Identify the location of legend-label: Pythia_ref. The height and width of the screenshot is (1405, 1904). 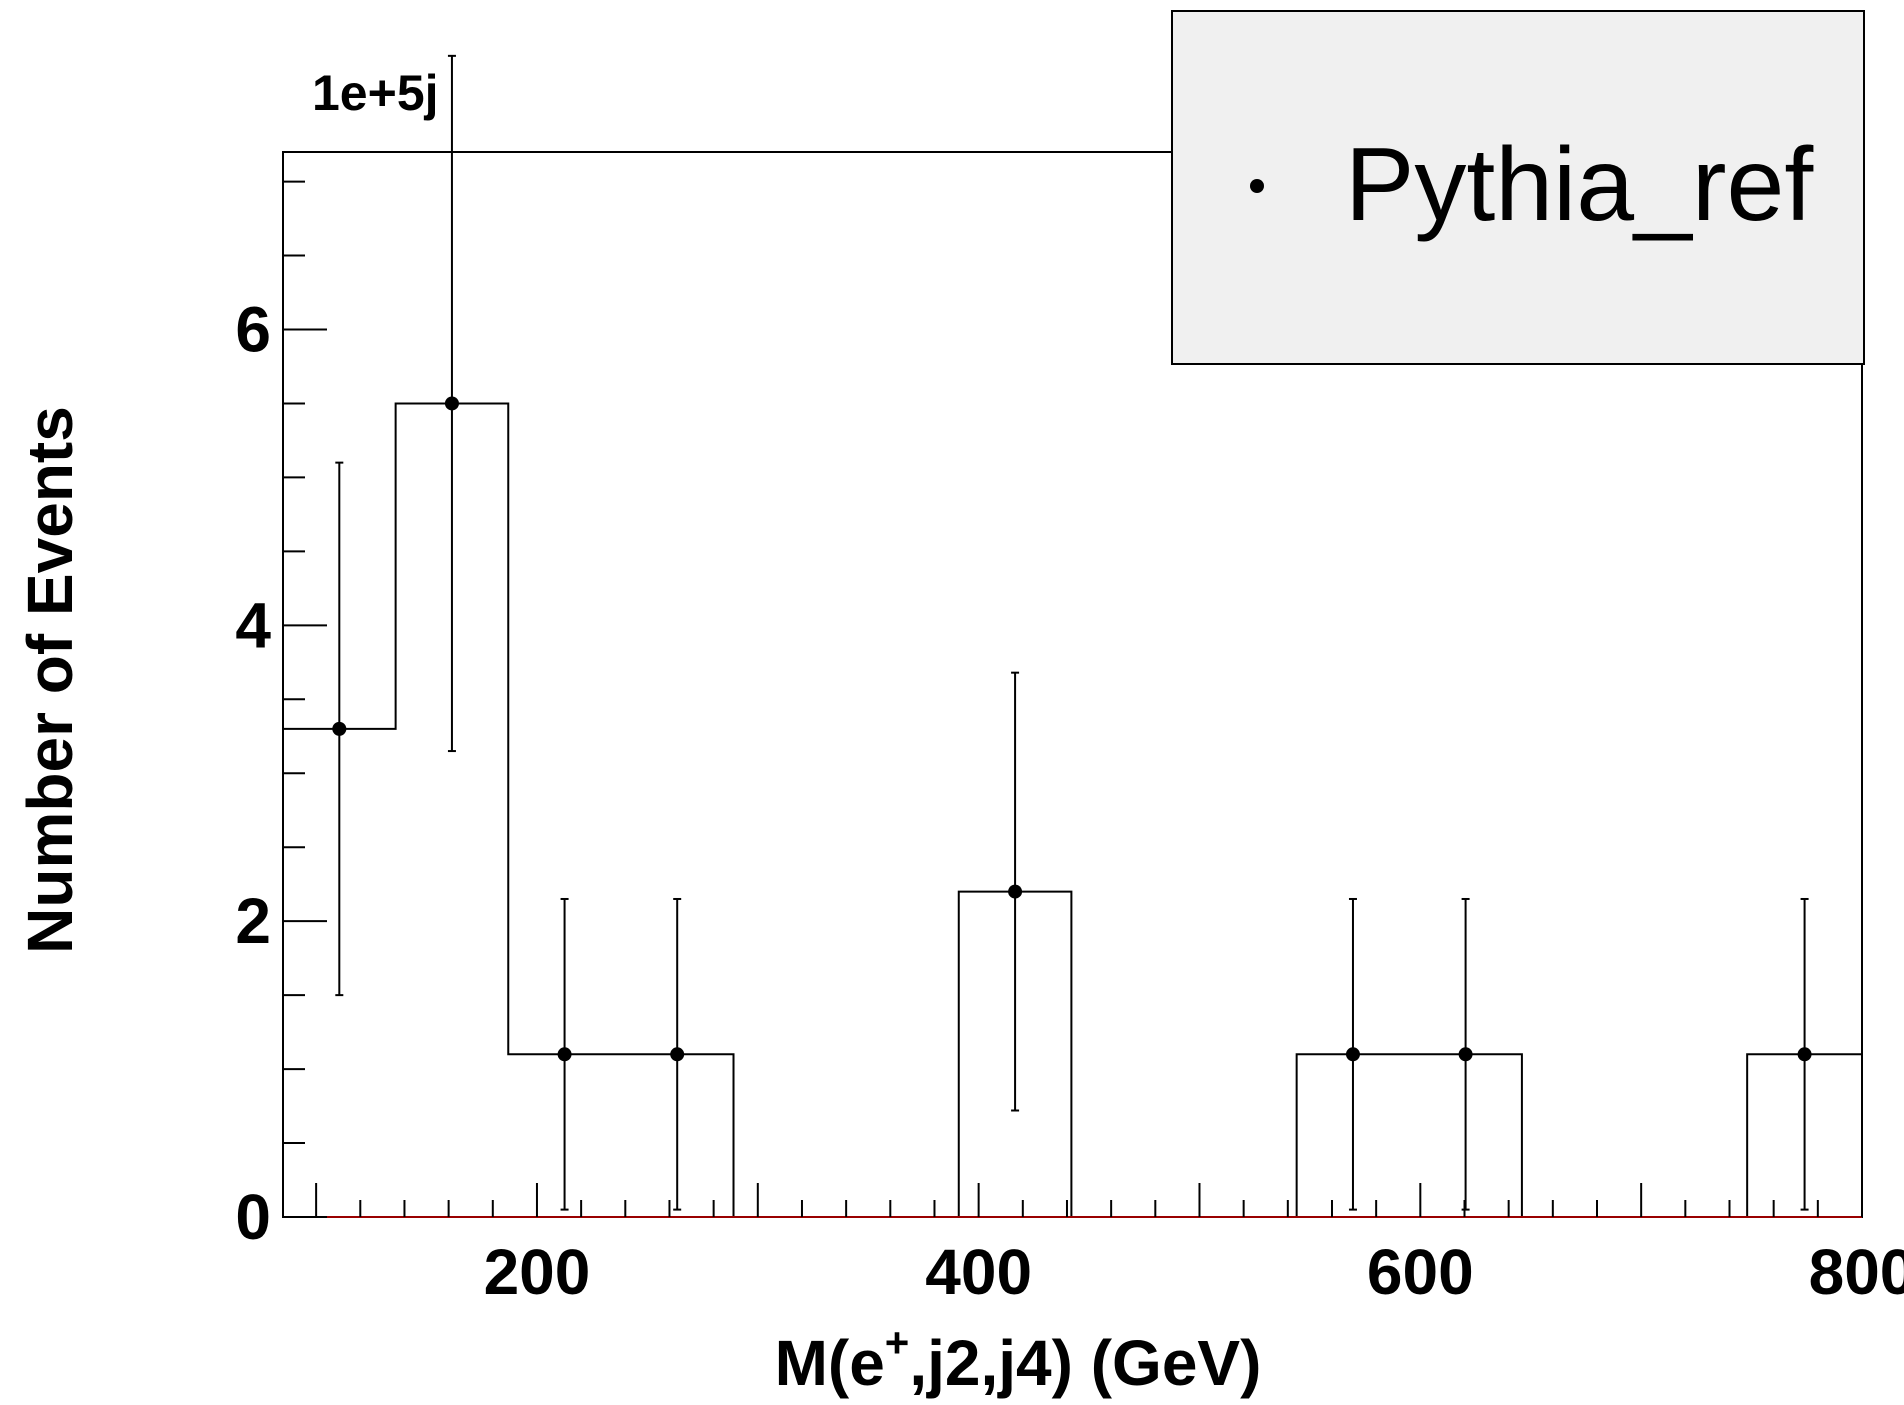
(1579, 185).